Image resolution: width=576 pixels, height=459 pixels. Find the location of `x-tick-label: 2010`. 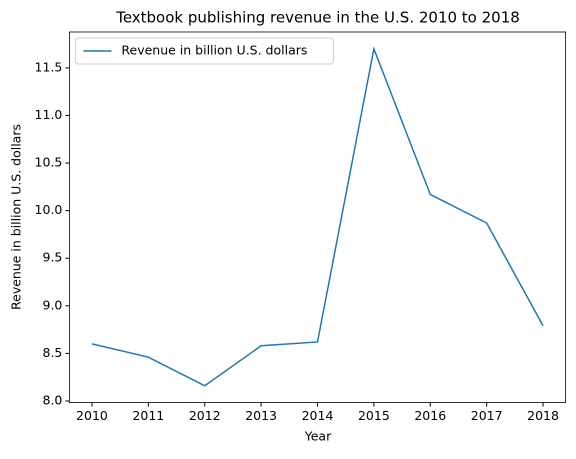

x-tick-label: 2010 is located at coordinates (92, 415).